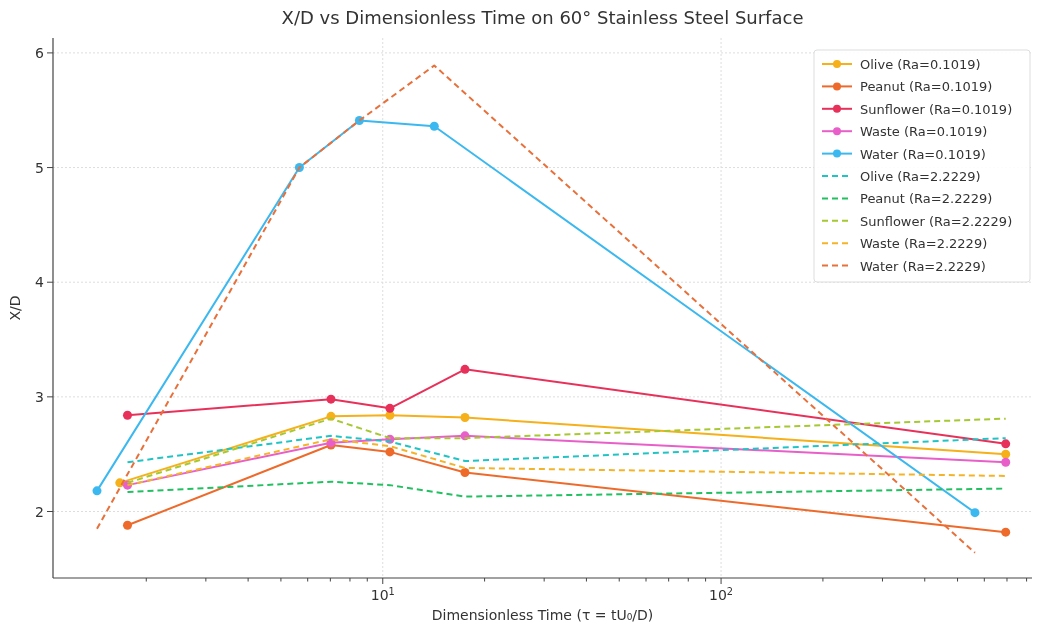  Describe the element at coordinates (721, 594) in the screenshot. I see `x-tick-label: 10$^{2}$` at that location.